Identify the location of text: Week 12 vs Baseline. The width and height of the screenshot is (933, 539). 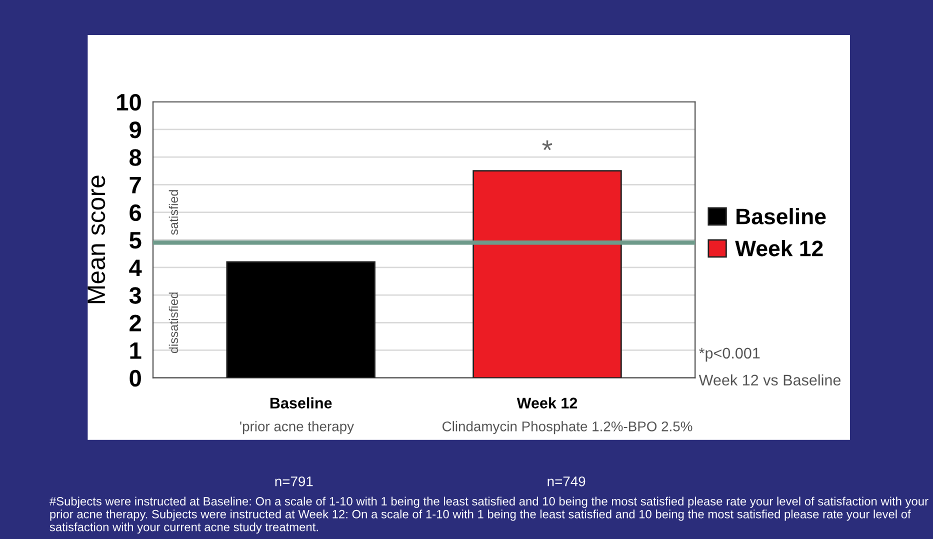
(769, 380).